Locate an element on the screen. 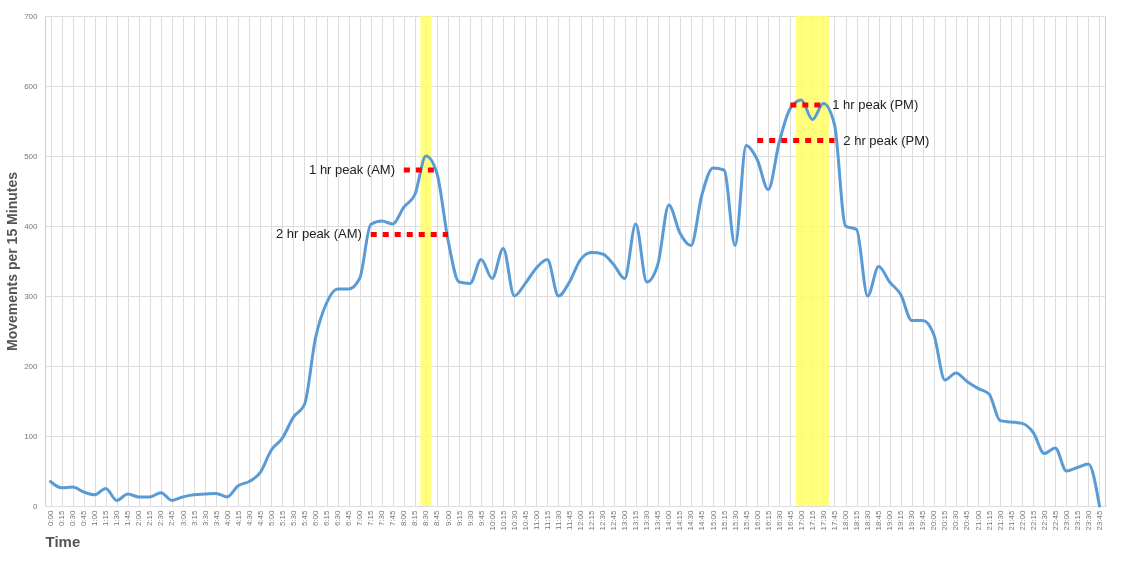  x-tick-label: 6:45 is located at coordinates (349, 518).